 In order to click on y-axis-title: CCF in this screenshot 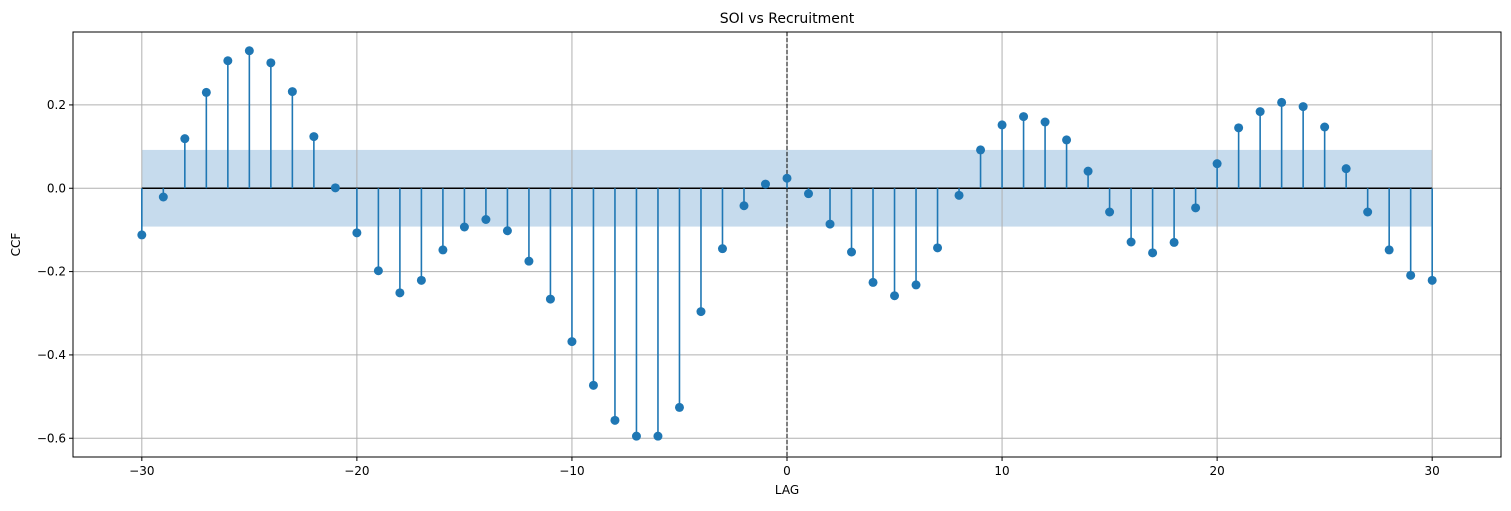, I will do `click(16, 245)`.